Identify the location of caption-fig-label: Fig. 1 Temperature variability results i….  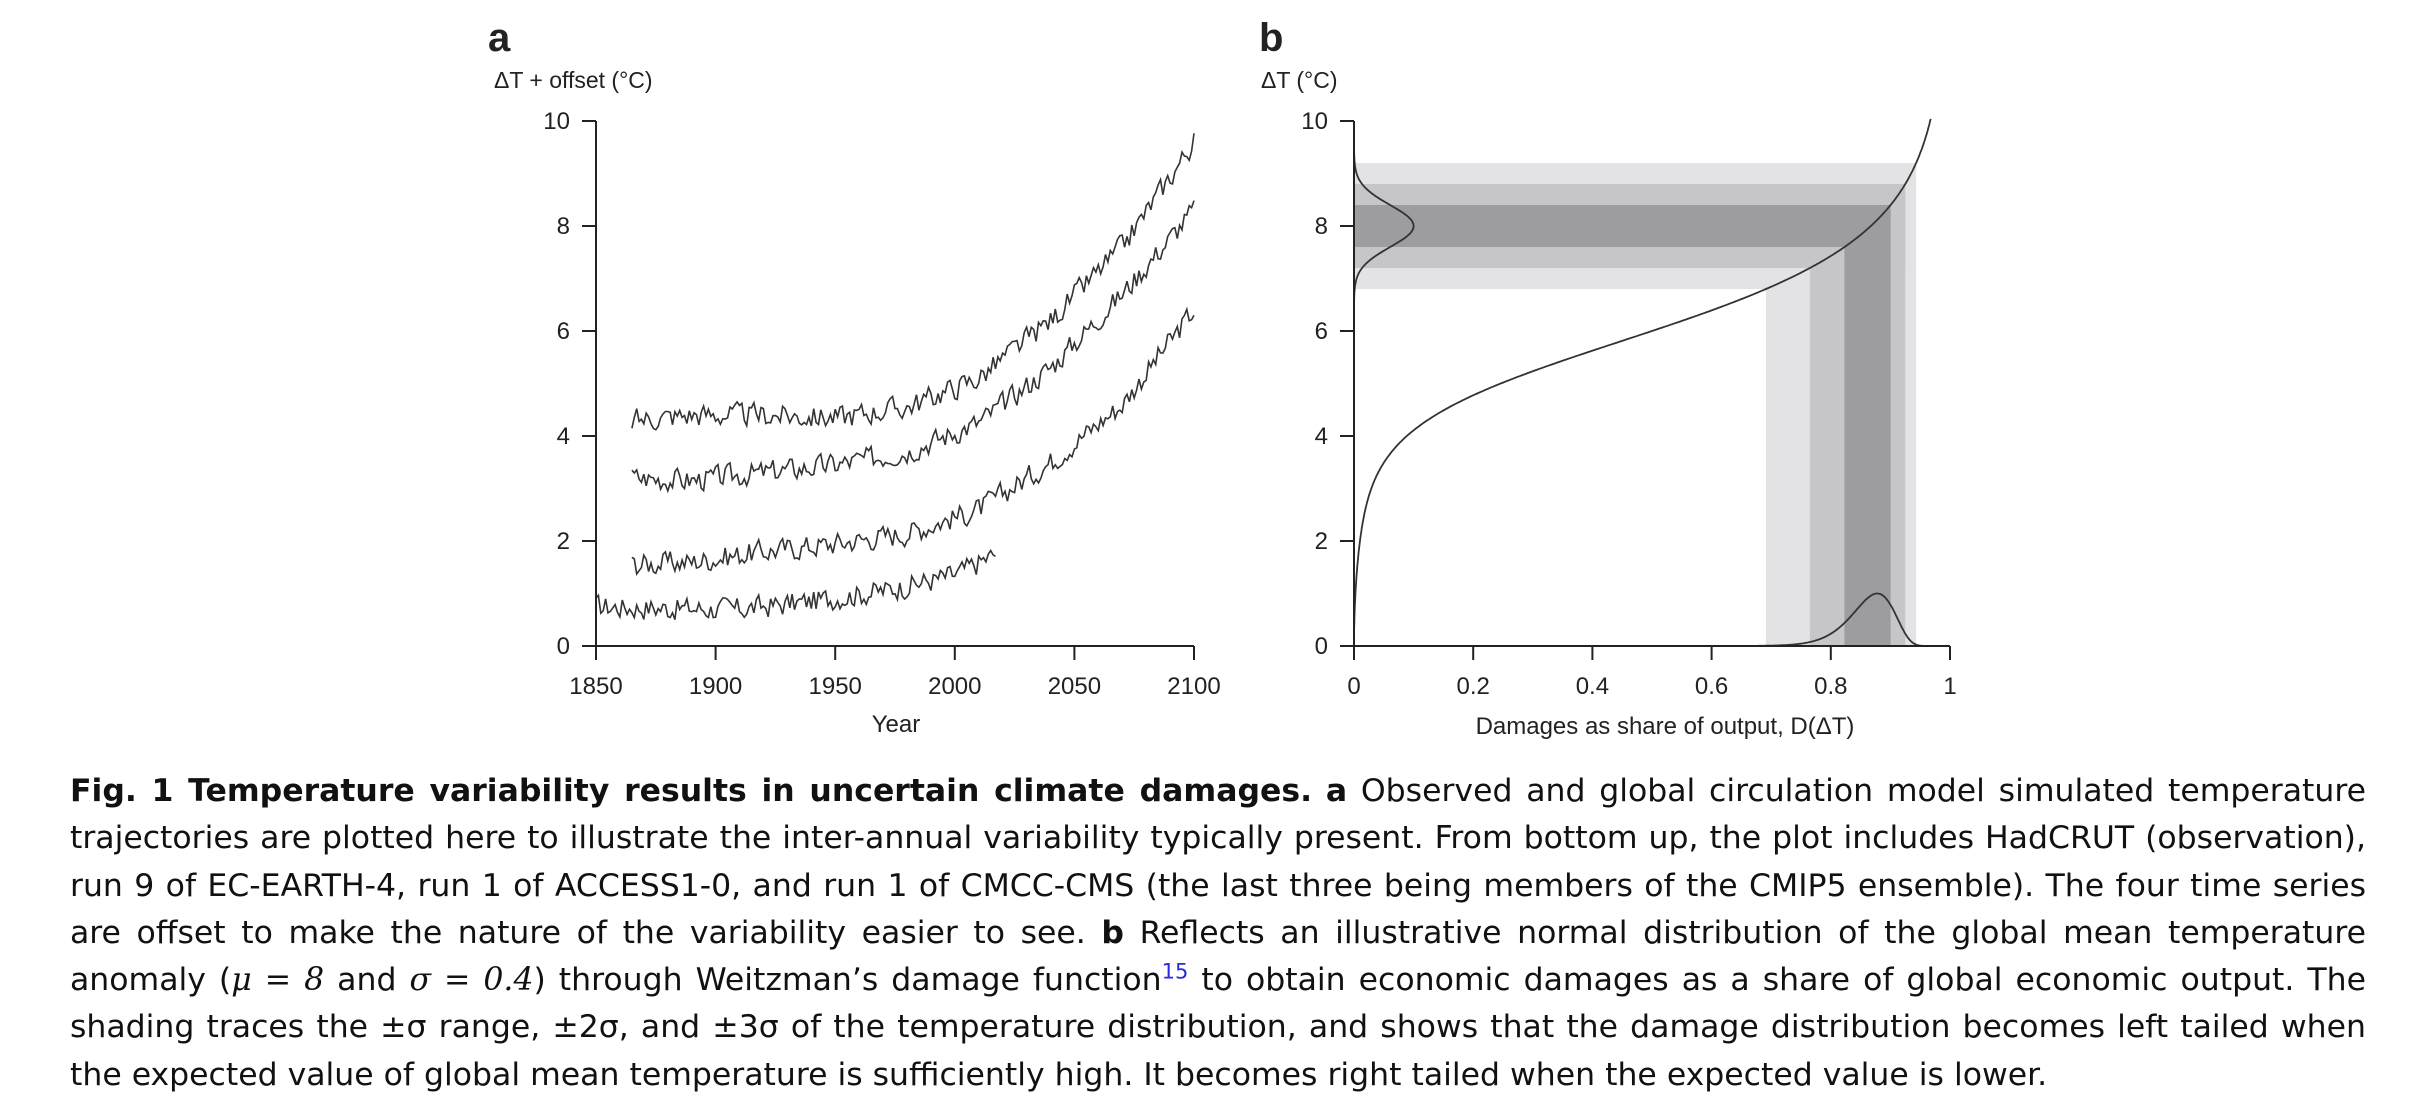
(691, 791).